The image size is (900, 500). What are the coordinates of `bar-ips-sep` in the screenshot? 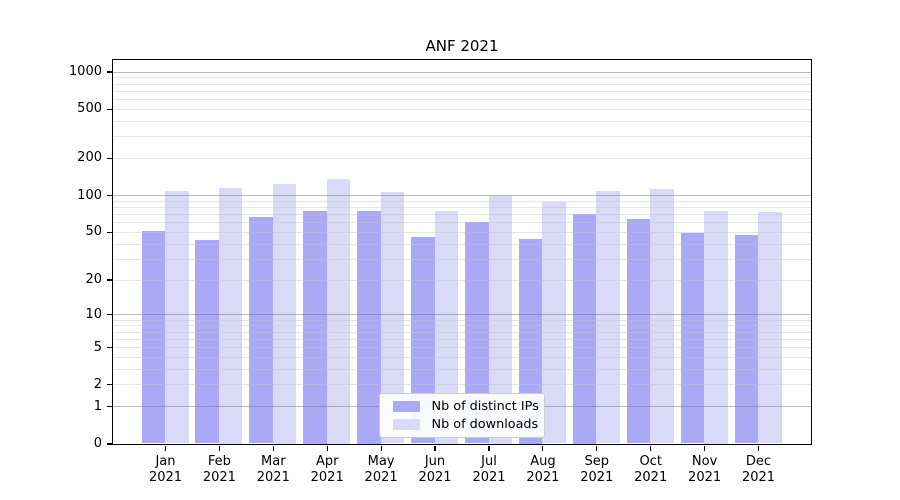 It's located at (584, 329).